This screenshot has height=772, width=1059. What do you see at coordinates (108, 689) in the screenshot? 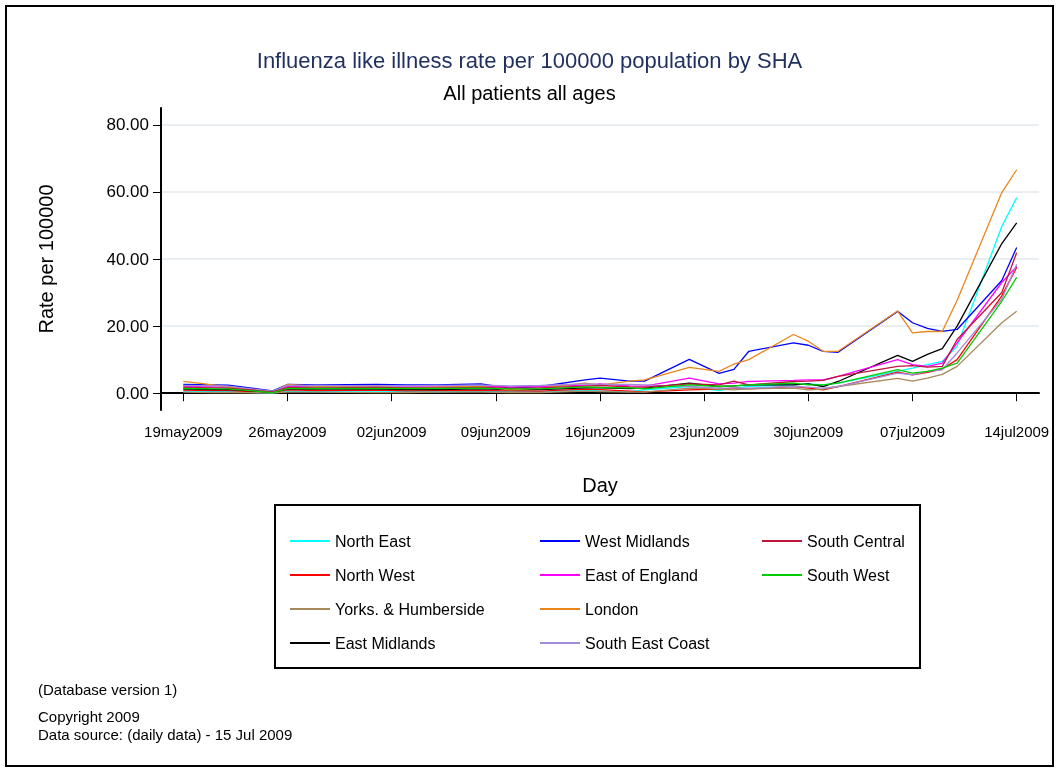
I see `text: (Database version 1)` at bounding box center [108, 689].